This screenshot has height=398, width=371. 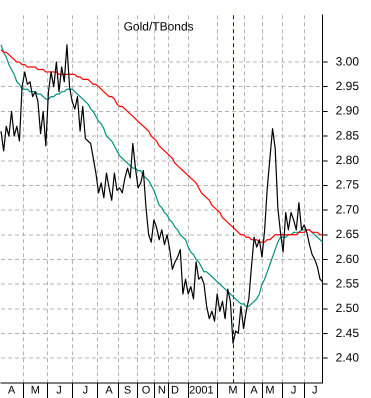 I want to click on y-tick-label: 2.40, so click(x=348, y=357).